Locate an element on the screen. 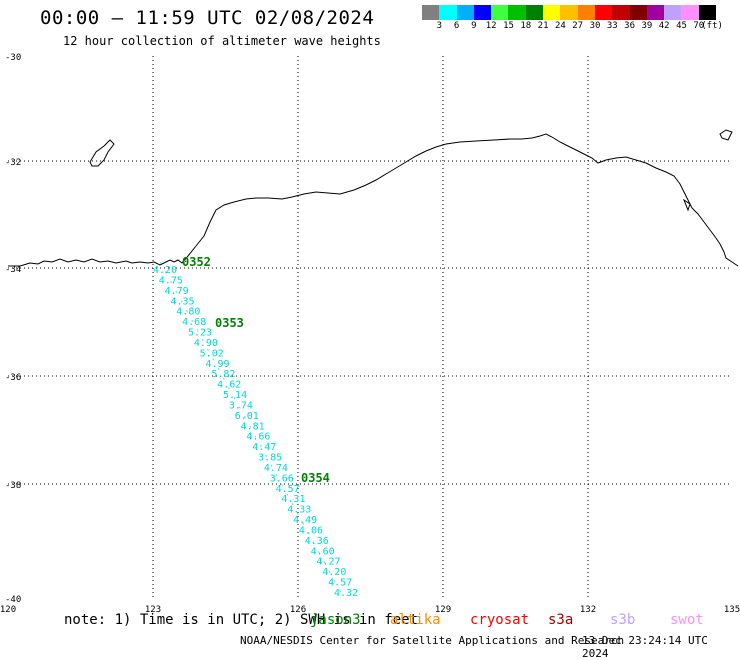 The image size is (740, 660). wave-height-label: 4.90 is located at coordinates (206, 343).